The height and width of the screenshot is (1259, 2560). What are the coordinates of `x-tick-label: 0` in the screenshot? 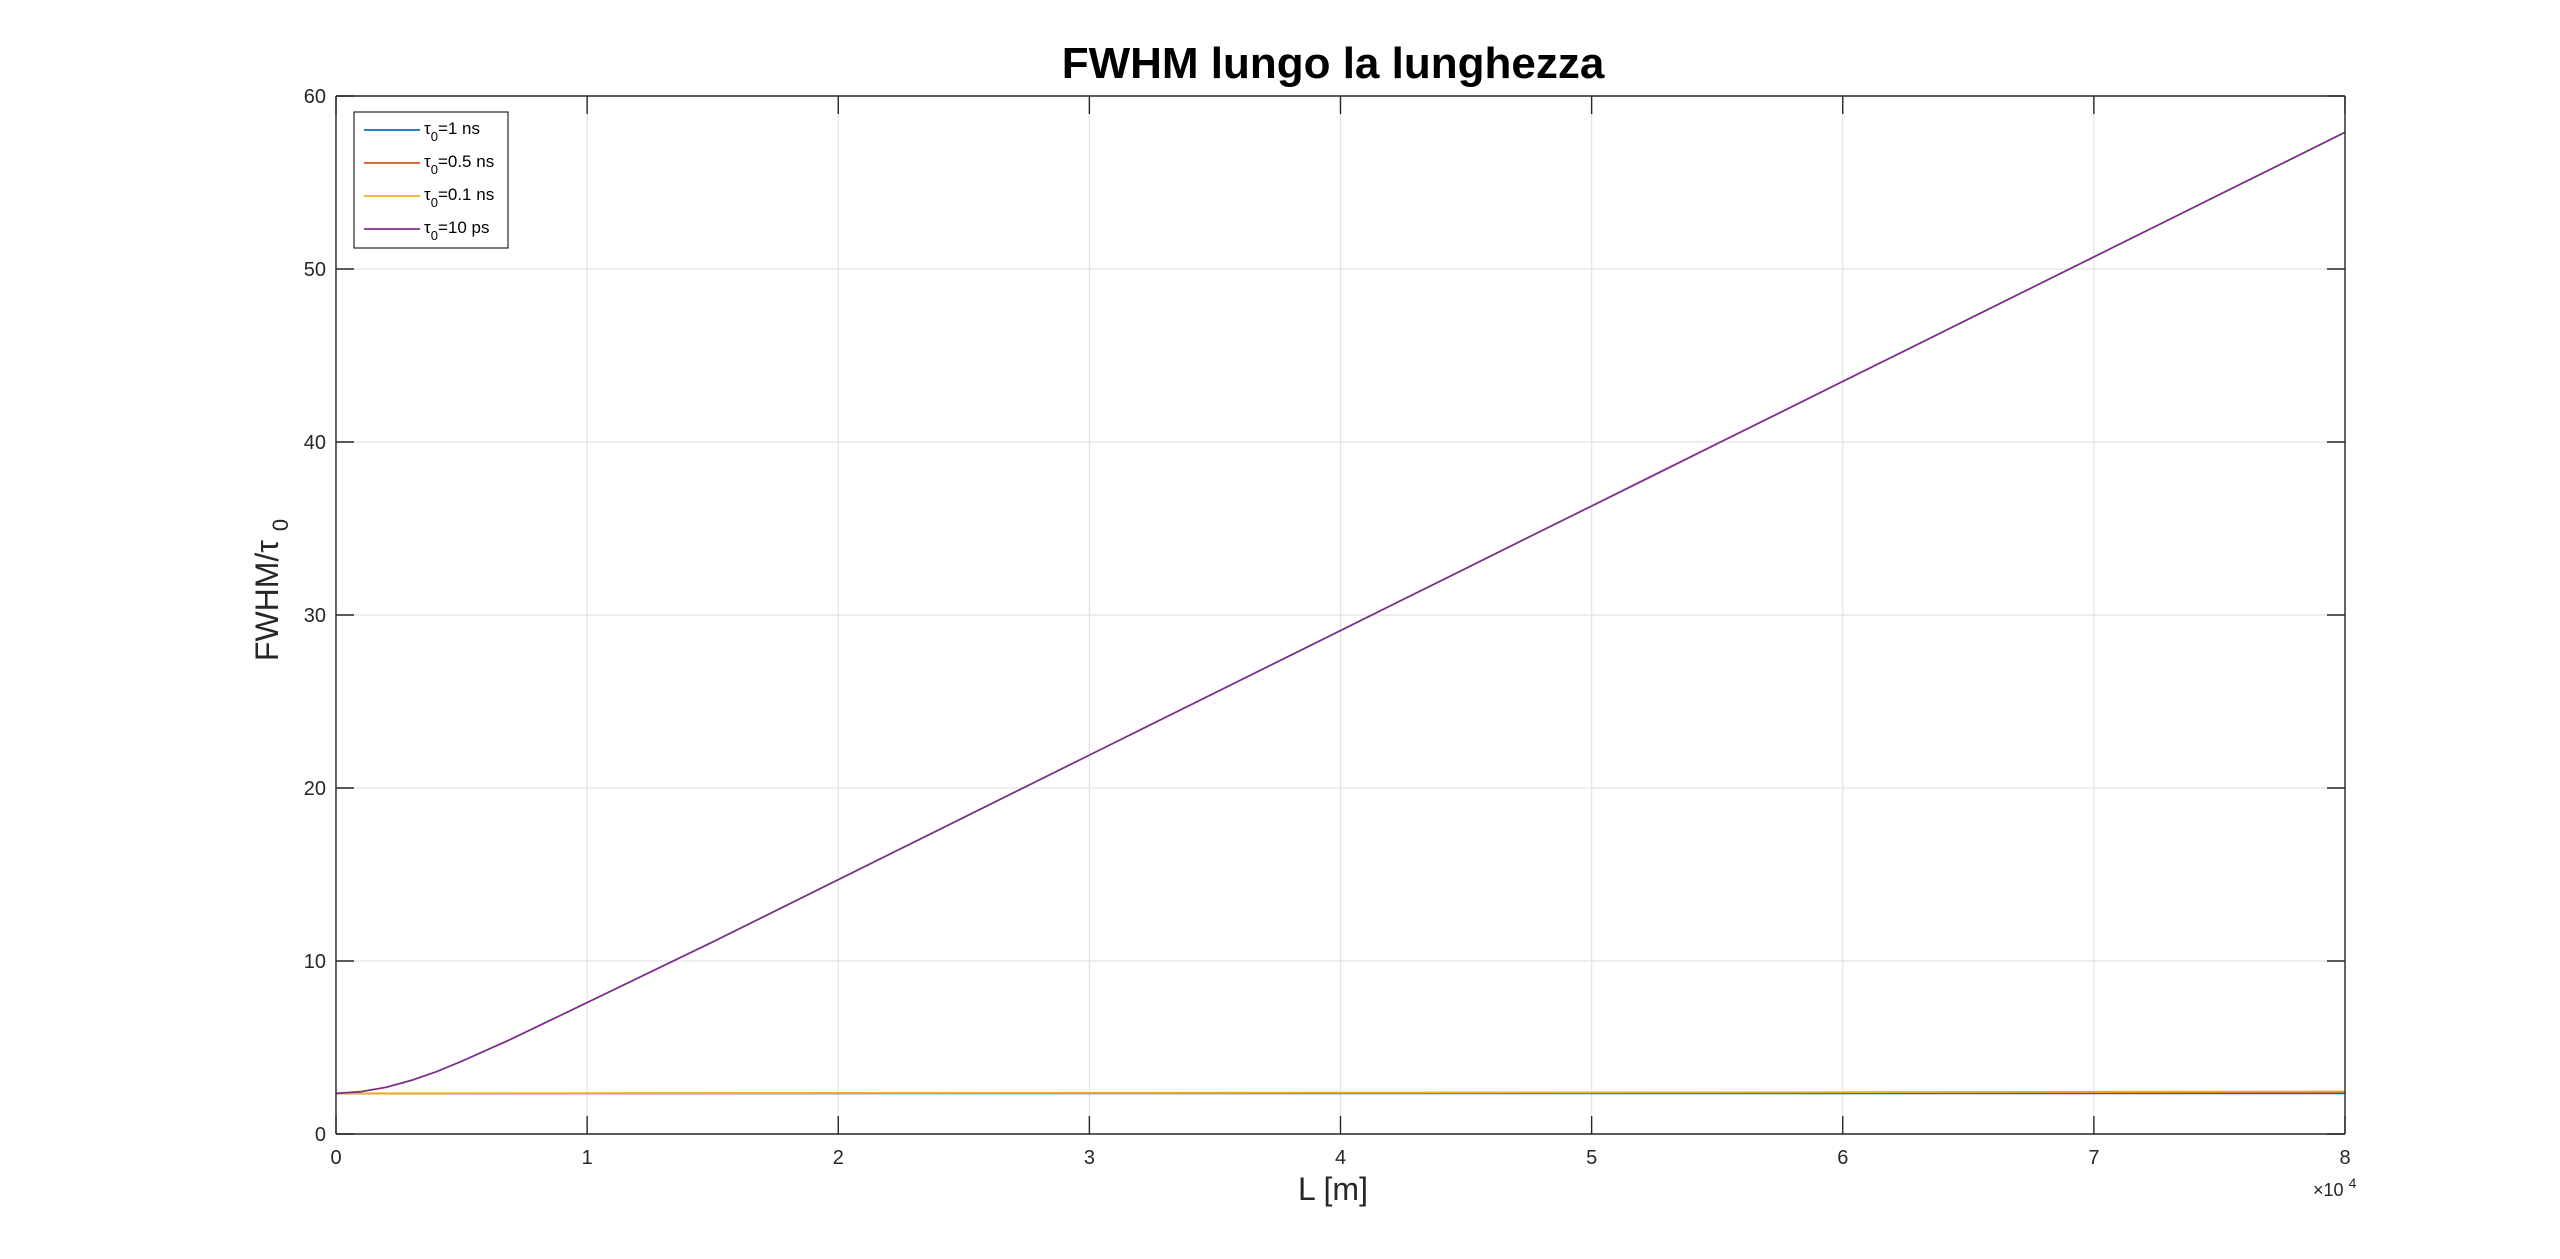 It's located at (335, 1158).